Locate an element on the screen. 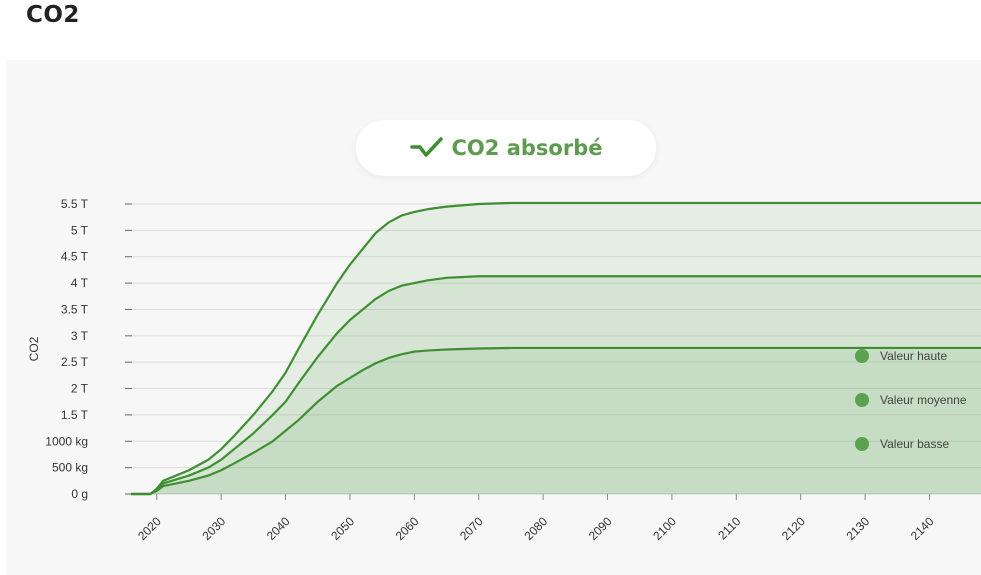 This screenshot has width=981, height=575. x-tick-label: 2020 is located at coordinates (149, 528).